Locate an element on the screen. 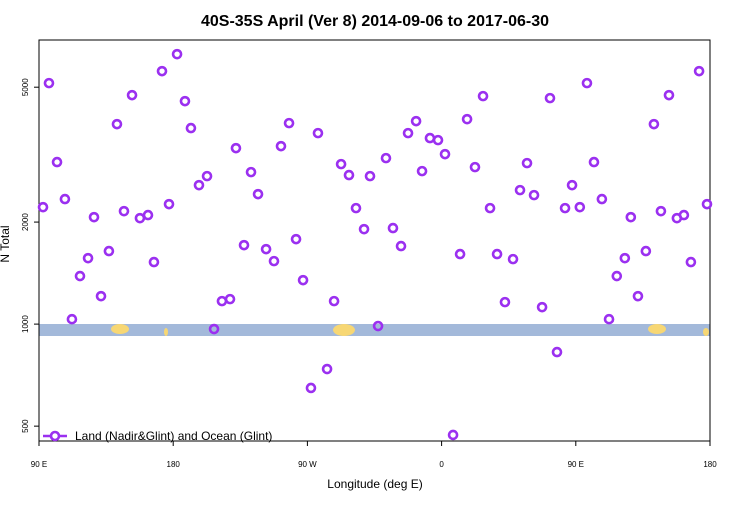 The image size is (750, 505). y-tick-label: 500 is located at coordinates (25, 426).